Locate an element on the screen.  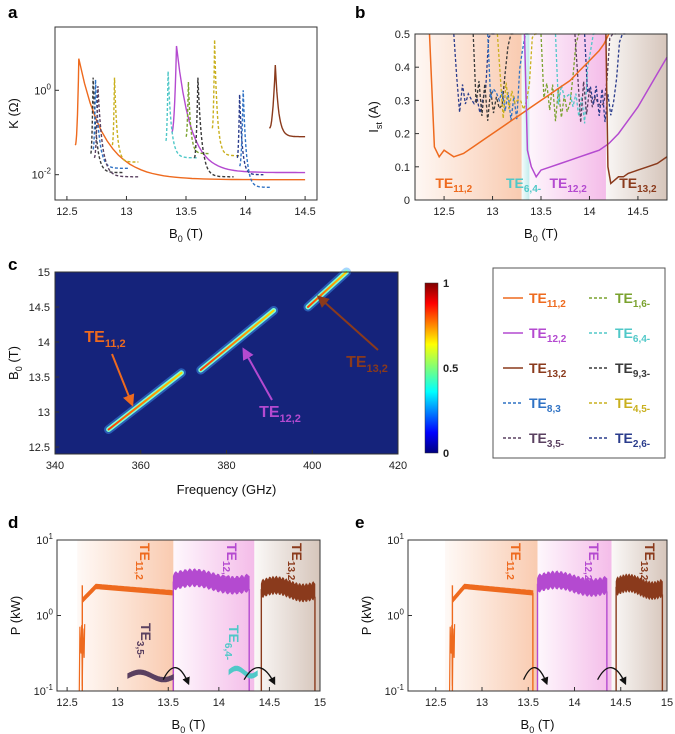
panel-c-annotation-te13: TE13,2 is located at coordinates (367, 364).